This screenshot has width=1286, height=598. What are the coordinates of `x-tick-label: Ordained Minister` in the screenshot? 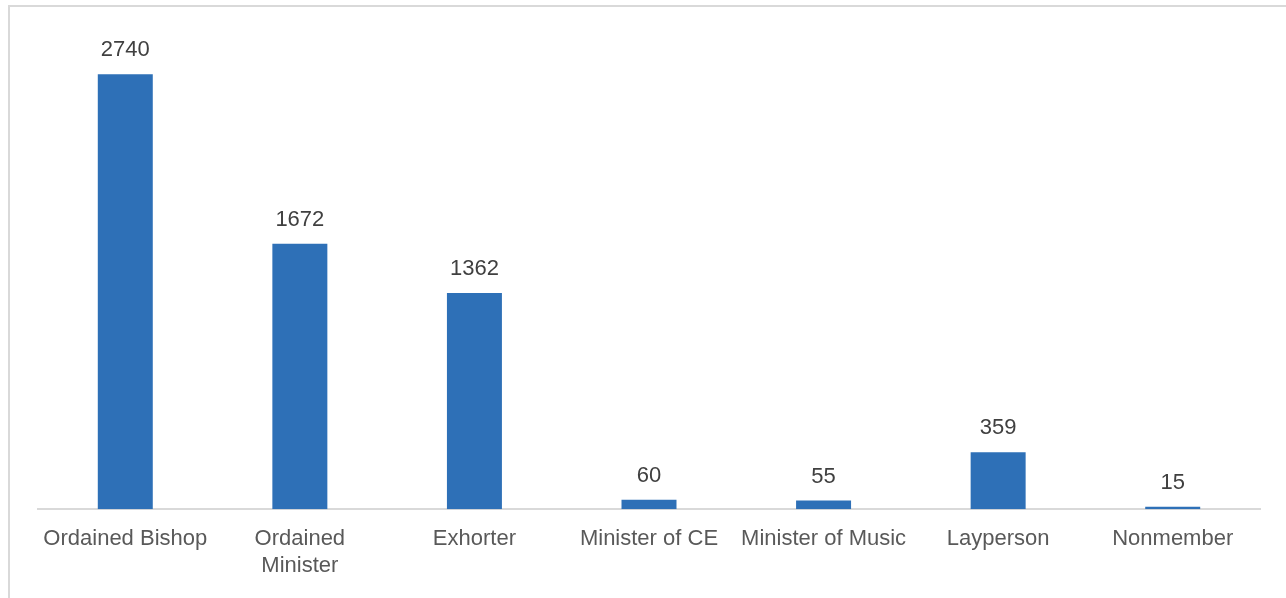 It's located at (300, 551).